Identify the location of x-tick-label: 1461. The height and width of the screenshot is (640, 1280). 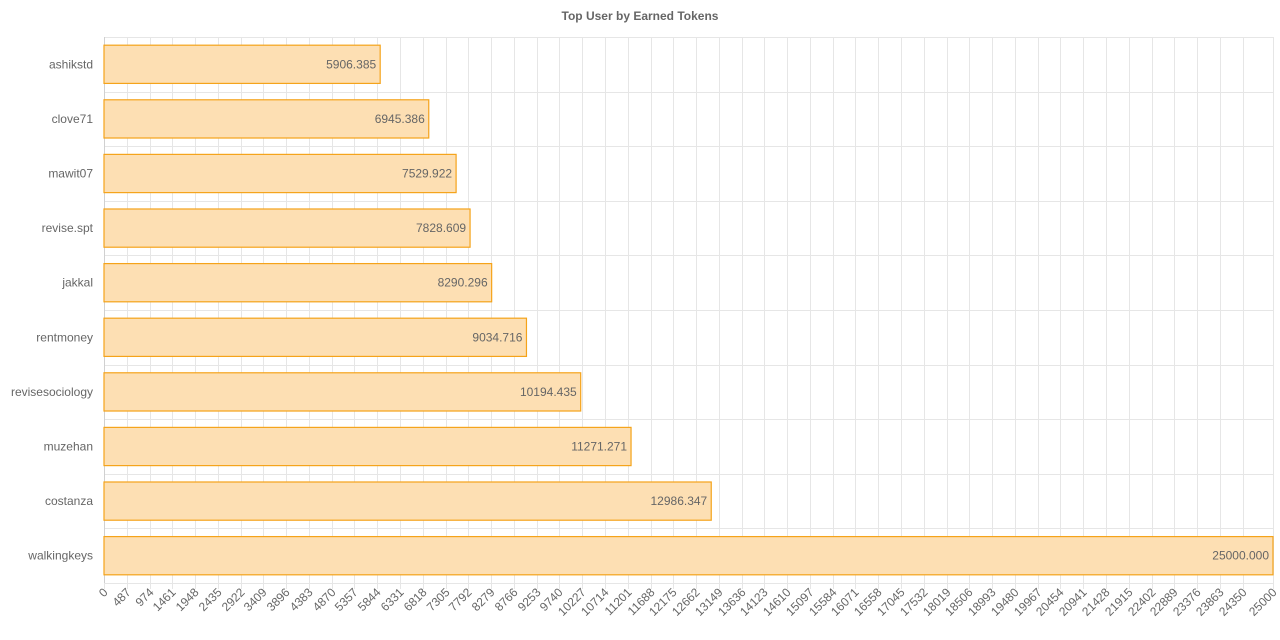
(164, 599).